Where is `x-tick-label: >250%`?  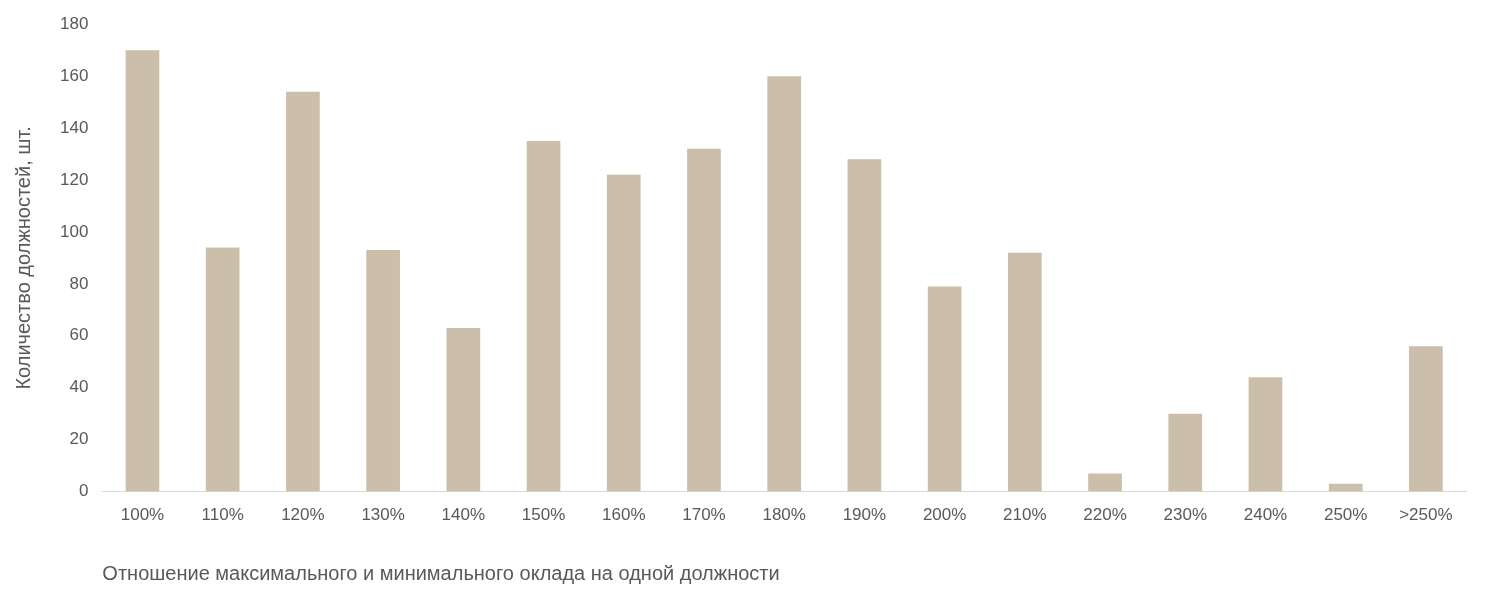
x-tick-label: >250% is located at coordinates (1426, 515).